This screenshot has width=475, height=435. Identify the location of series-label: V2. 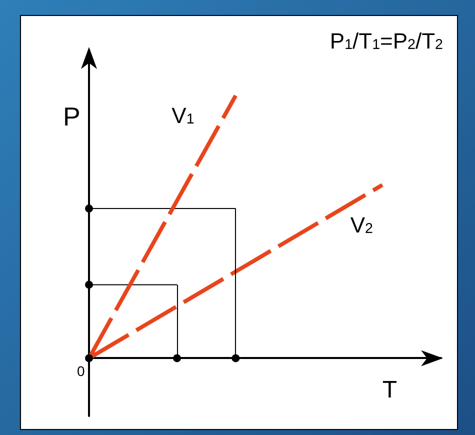
(362, 225).